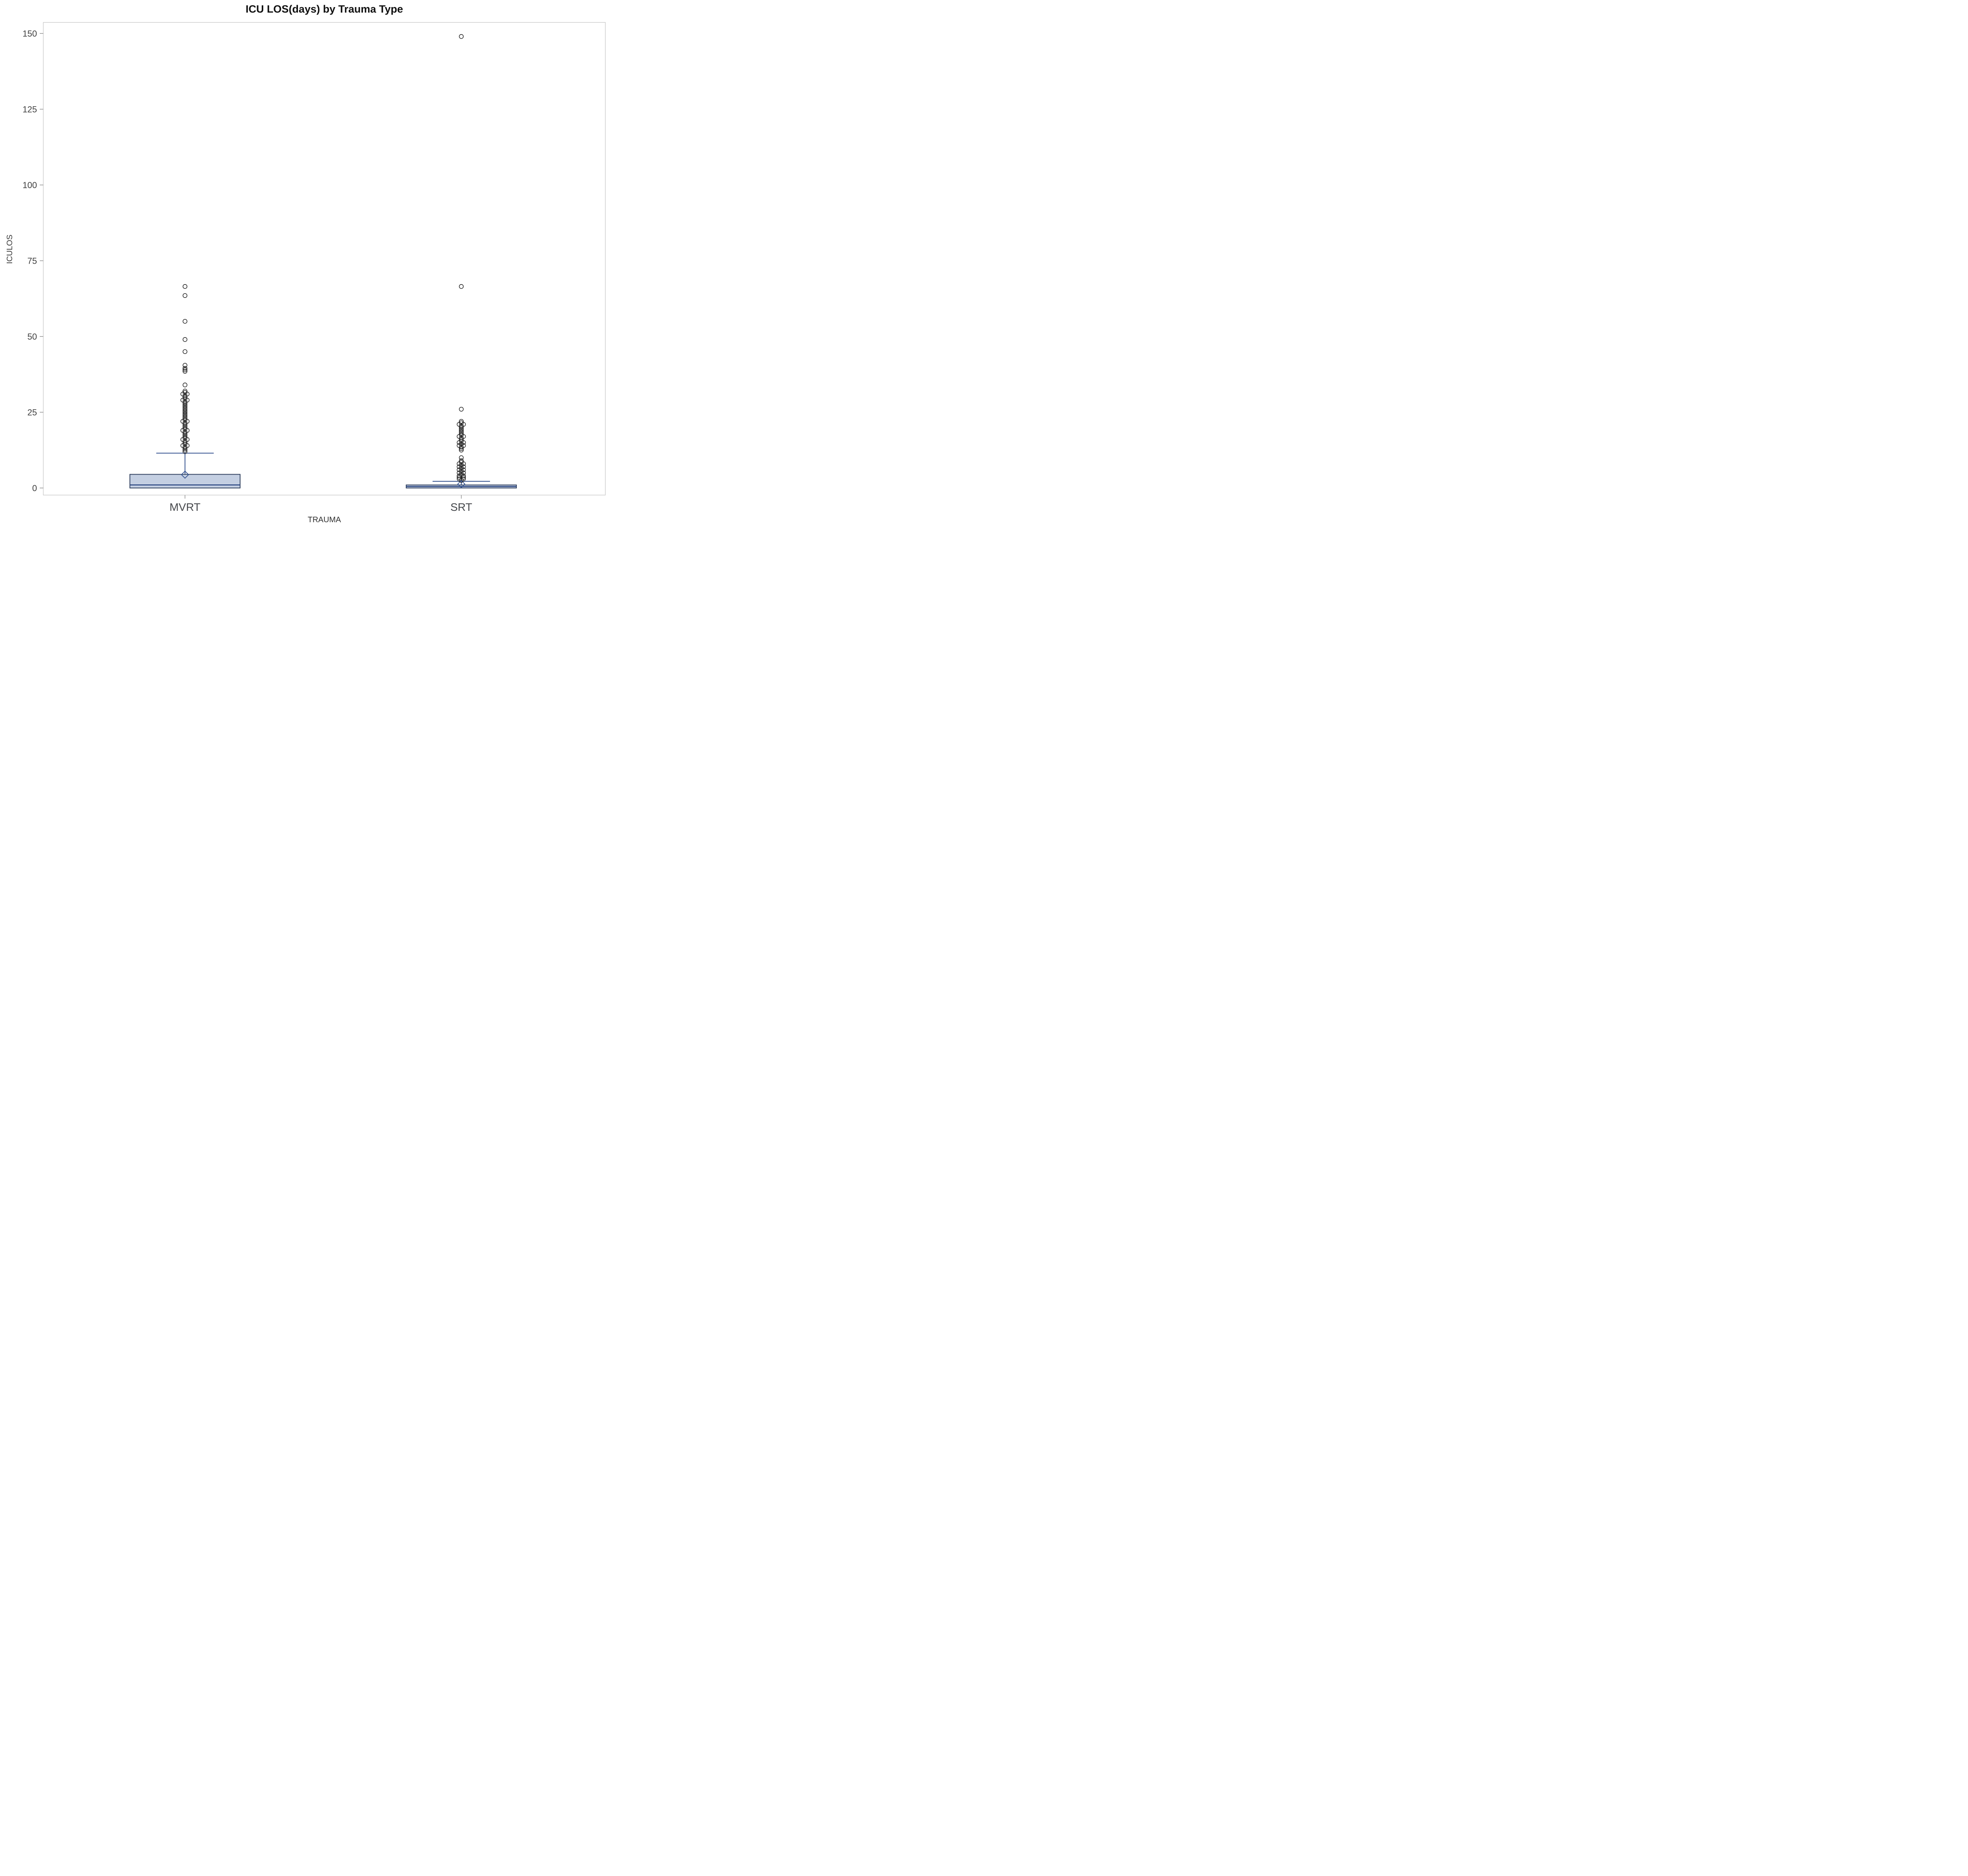 Image resolution: width=1968 pixels, height=1876 pixels. What do you see at coordinates (32, 261) in the screenshot?
I see `y-tick-label: 75` at bounding box center [32, 261].